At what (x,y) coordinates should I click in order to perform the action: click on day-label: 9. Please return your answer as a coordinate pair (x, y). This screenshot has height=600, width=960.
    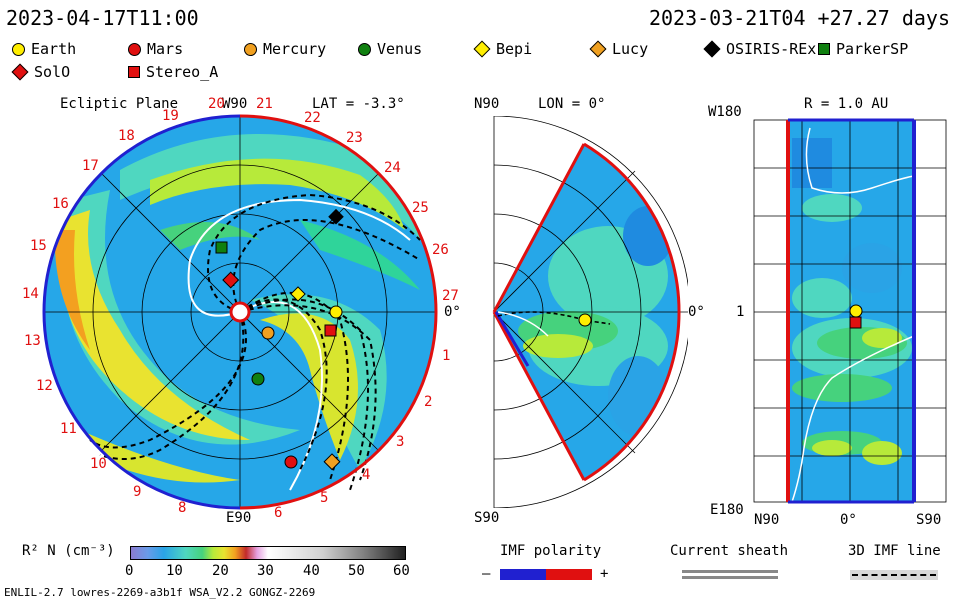
    Looking at the image, I should click on (137, 492).